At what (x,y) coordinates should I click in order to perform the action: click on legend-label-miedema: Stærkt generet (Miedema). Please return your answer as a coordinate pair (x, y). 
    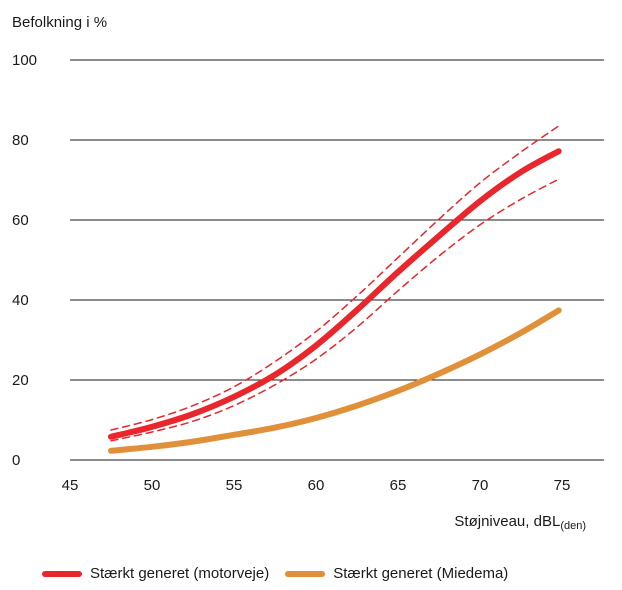
    Looking at the image, I should click on (421, 573).